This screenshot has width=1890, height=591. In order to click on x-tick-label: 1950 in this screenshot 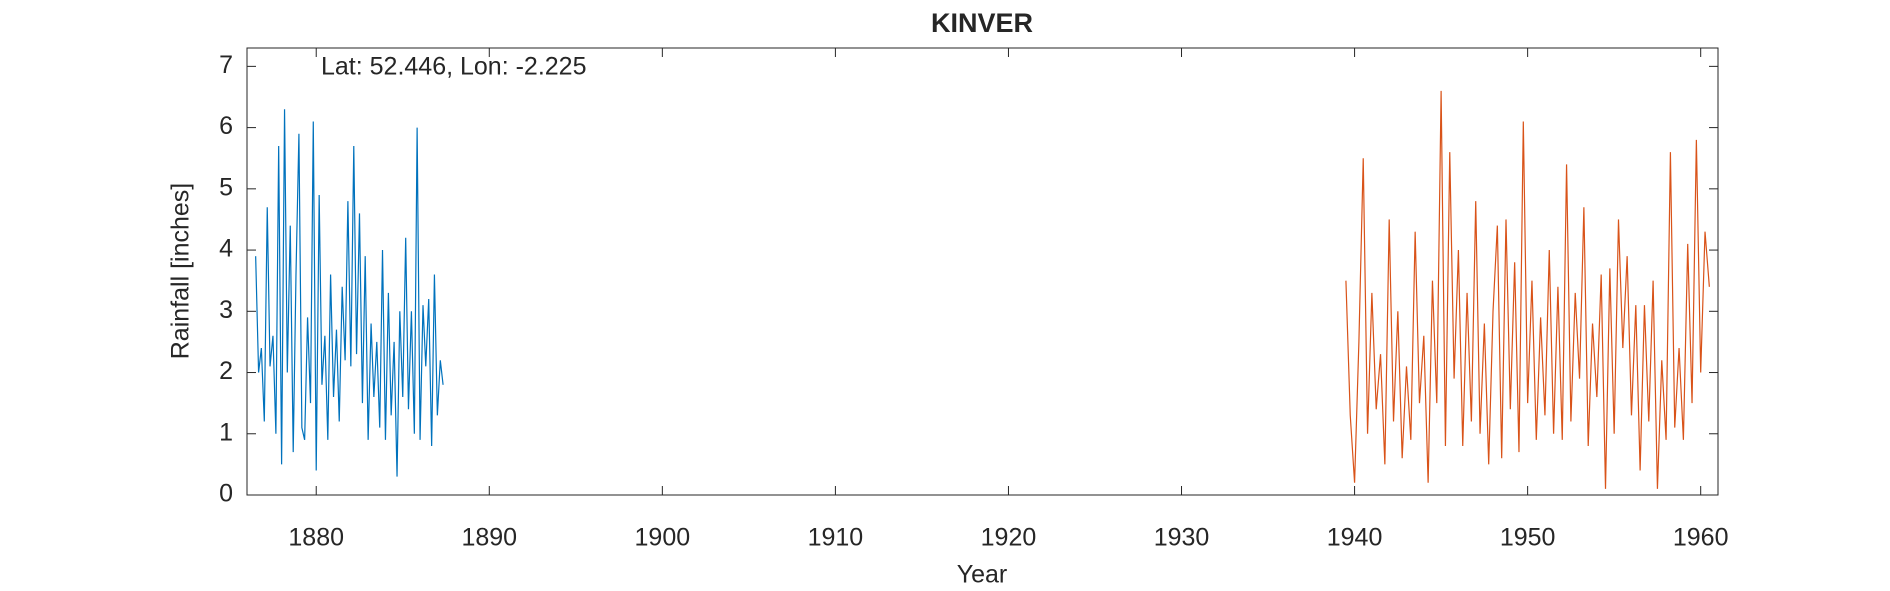, I will do `click(1528, 538)`.